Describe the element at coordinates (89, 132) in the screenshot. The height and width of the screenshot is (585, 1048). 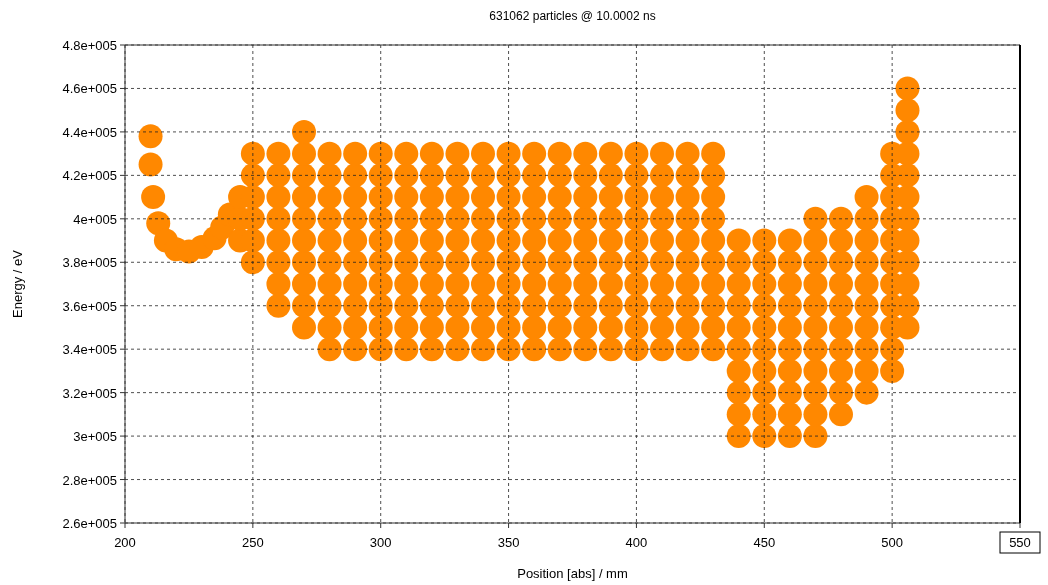
I see `y-tick-label: 4.4e+005` at that location.